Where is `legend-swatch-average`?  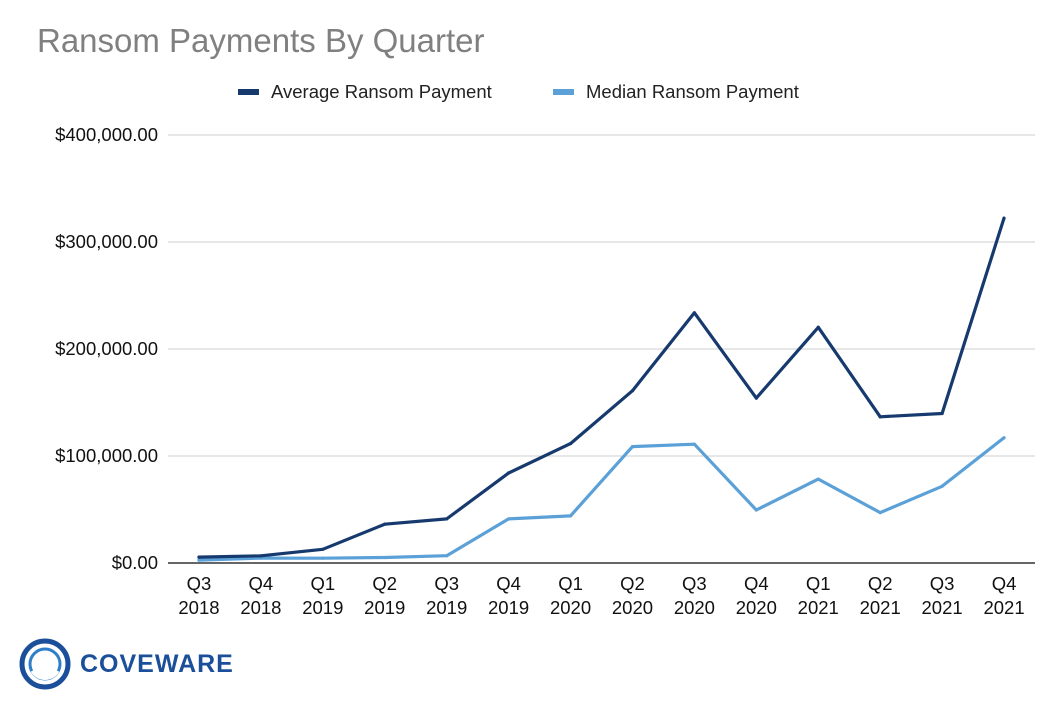 legend-swatch-average is located at coordinates (248, 92).